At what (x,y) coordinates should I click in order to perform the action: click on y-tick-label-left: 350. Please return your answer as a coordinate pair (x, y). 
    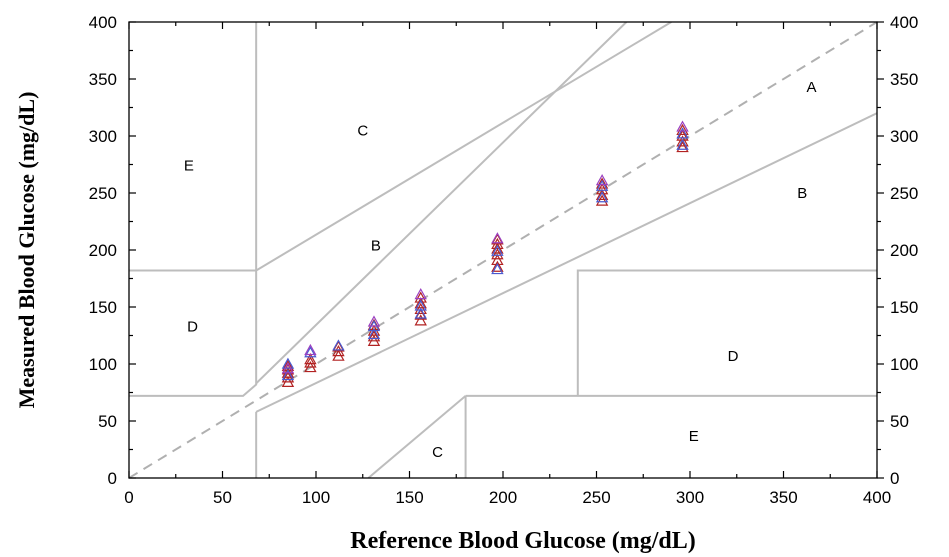
    Looking at the image, I should click on (103, 79).